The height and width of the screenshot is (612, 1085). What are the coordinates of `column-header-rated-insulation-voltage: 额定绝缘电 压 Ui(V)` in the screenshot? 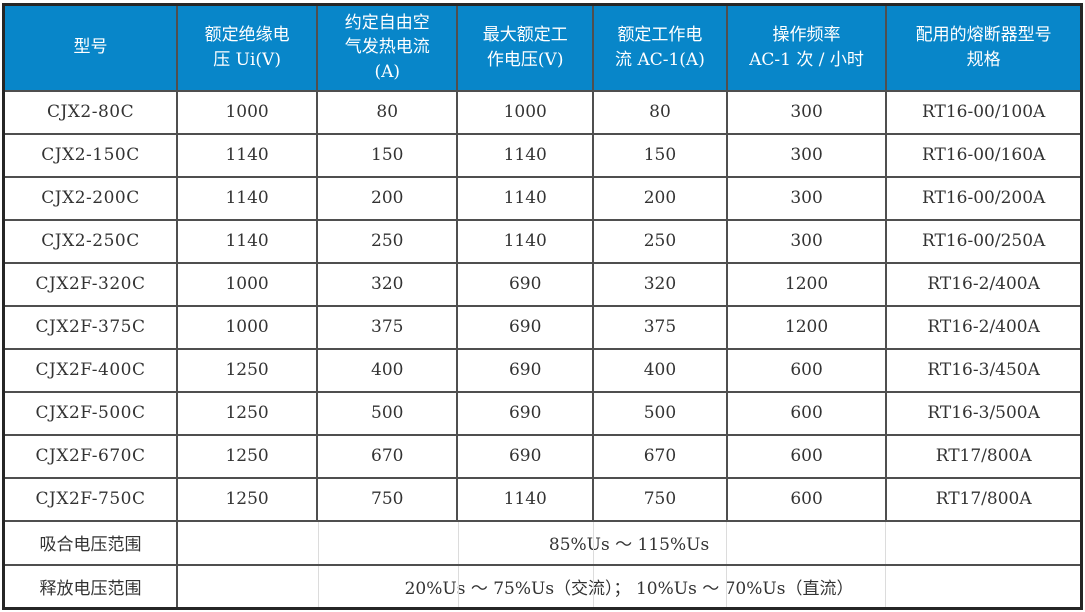 It's located at (247, 47).